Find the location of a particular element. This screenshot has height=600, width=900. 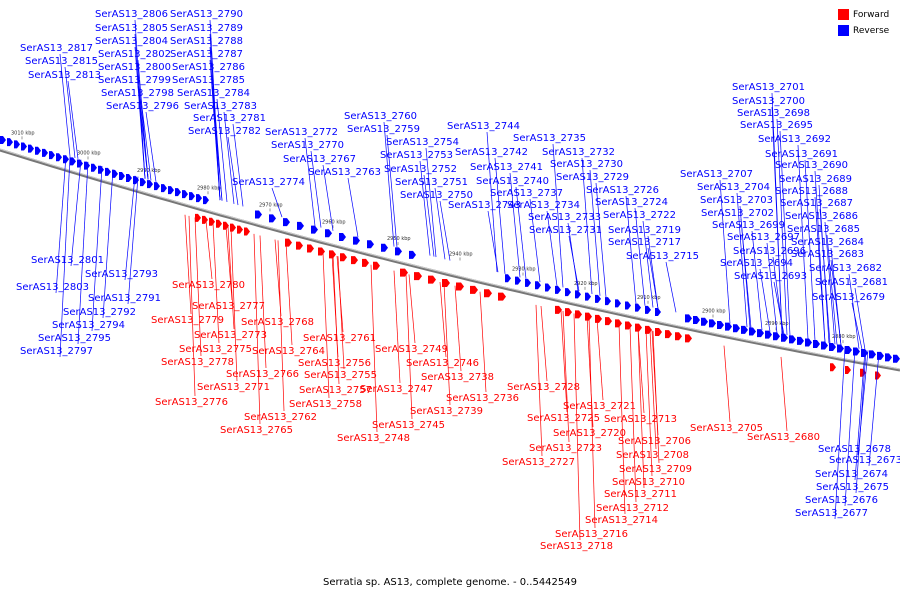

reverse-gene-label: SerAS13_2698 is located at coordinates (773, 113).